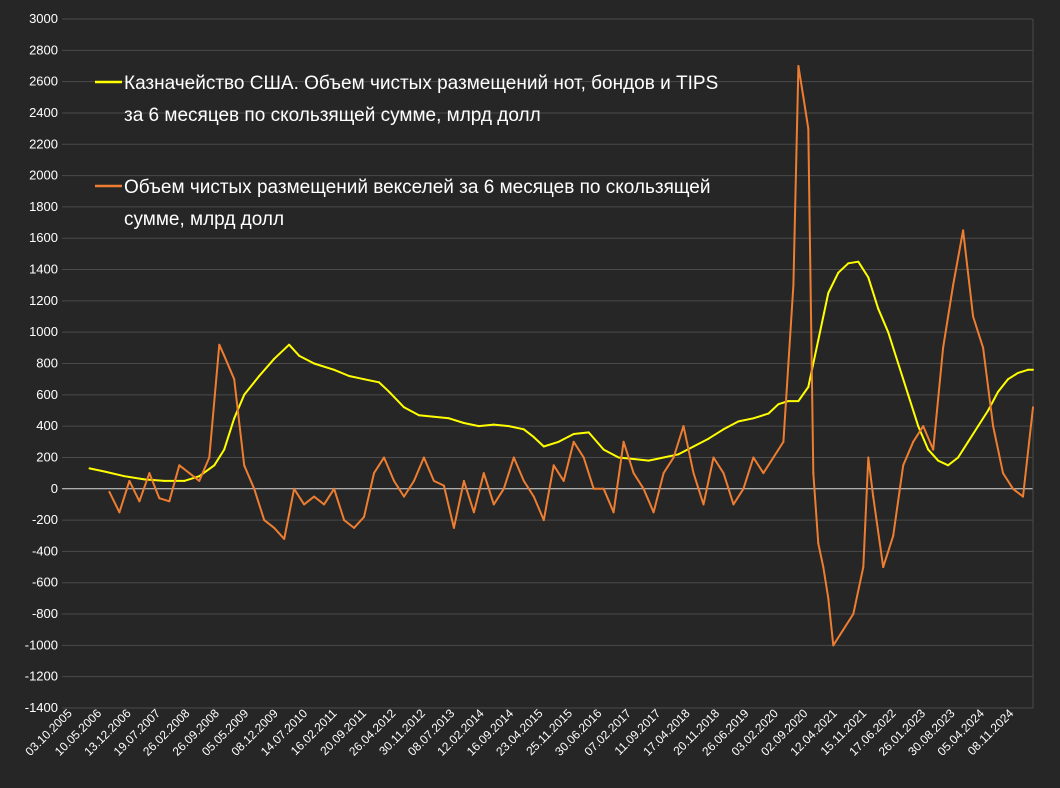 Image resolution: width=1060 pixels, height=788 pixels. What do you see at coordinates (43, 269) in the screenshot?
I see `y-tick-label: 1400` at bounding box center [43, 269].